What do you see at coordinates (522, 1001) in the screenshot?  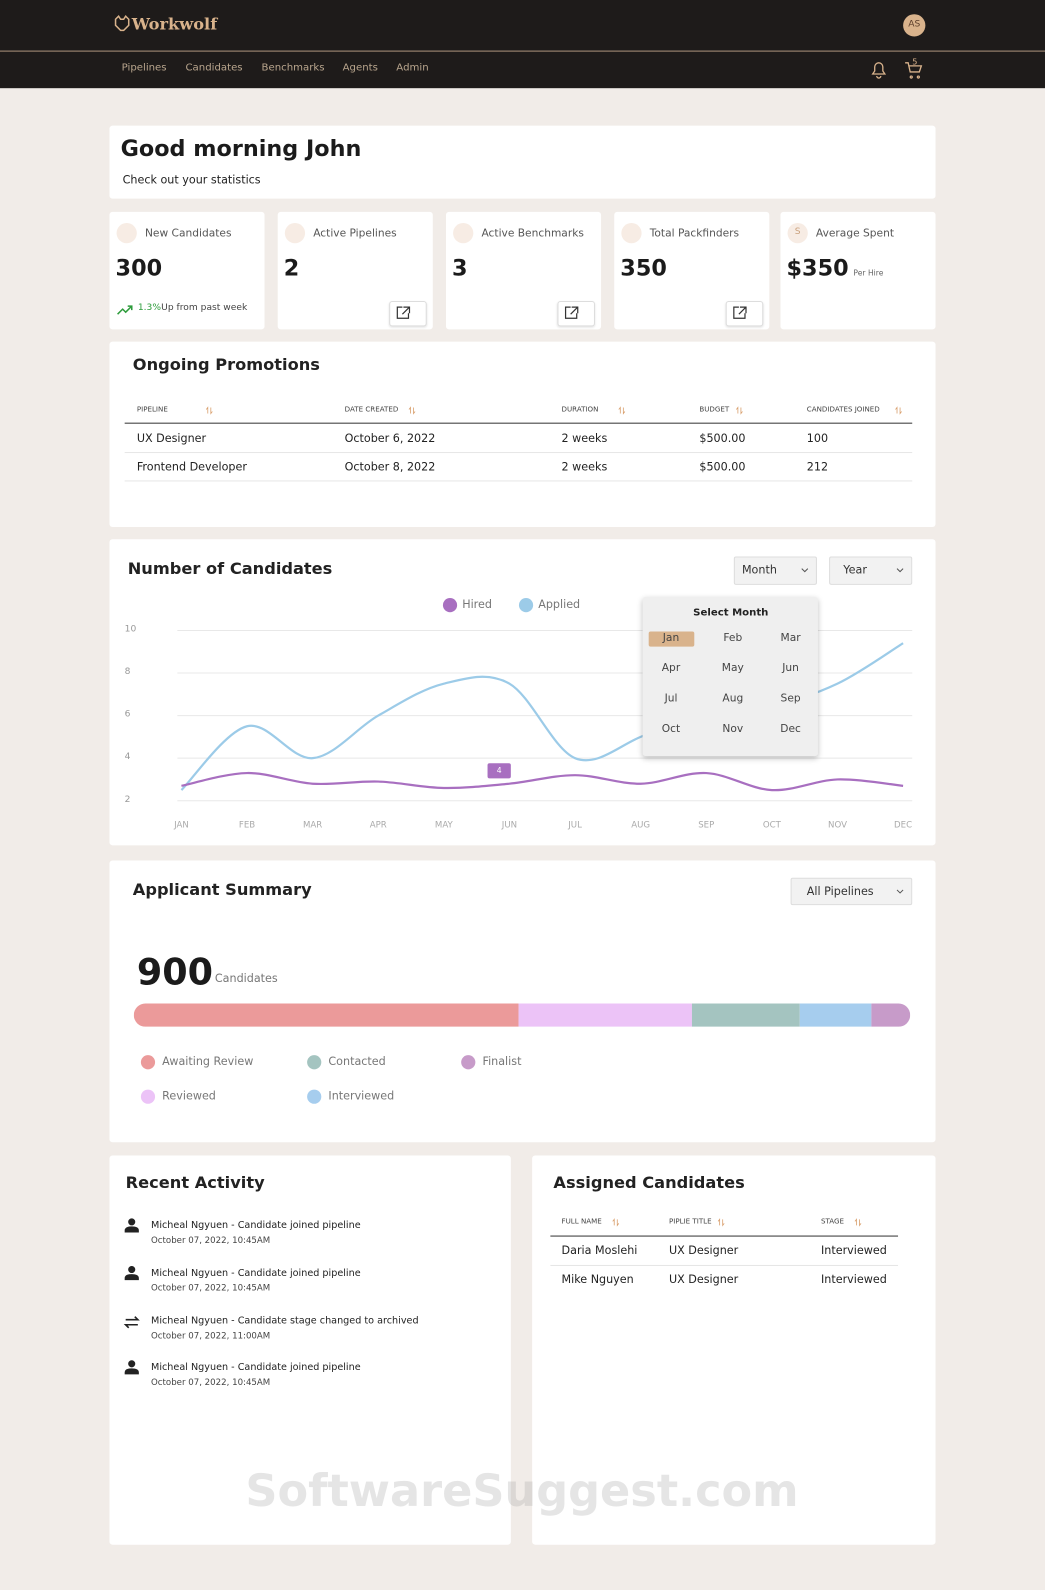 I see `summary-card` at bounding box center [522, 1001].